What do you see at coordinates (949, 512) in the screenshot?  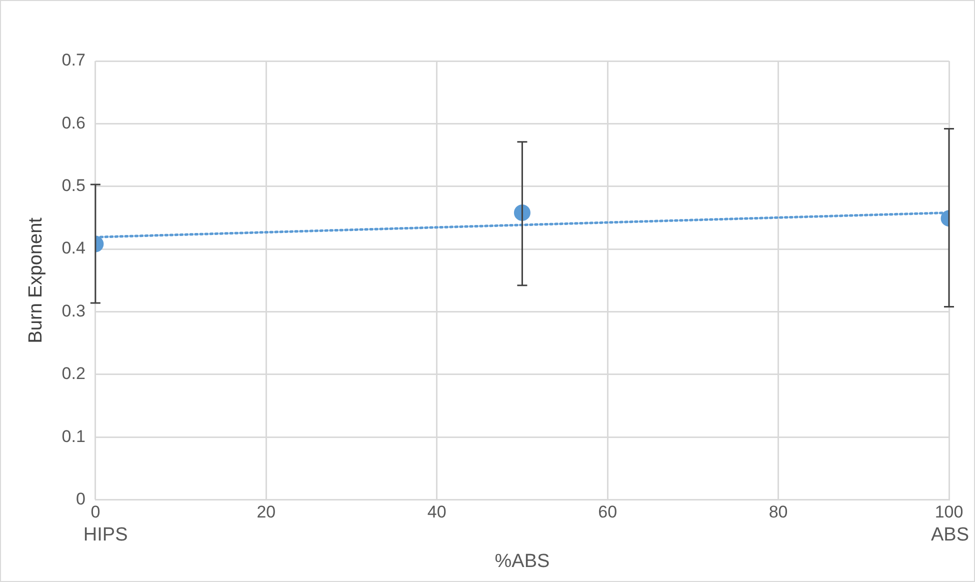 I see `x-tick-label: 100` at bounding box center [949, 512].